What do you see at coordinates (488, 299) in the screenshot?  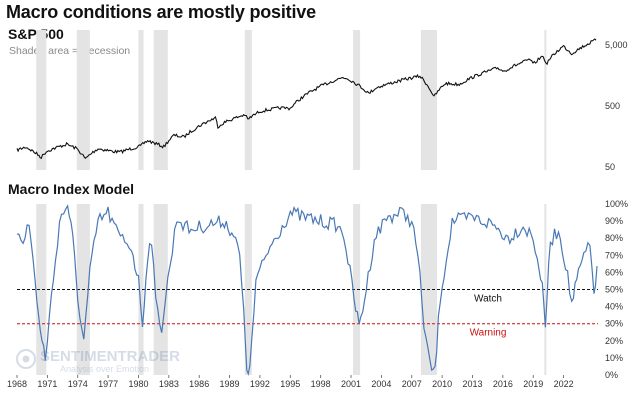 I see `reference-label-watch: Watch` at bounding box center [488, 299].